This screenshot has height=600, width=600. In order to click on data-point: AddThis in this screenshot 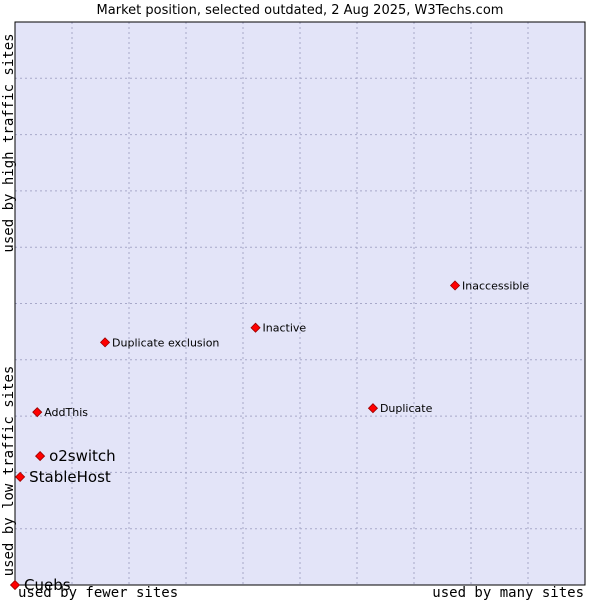, I will do `click(60, 412)`.